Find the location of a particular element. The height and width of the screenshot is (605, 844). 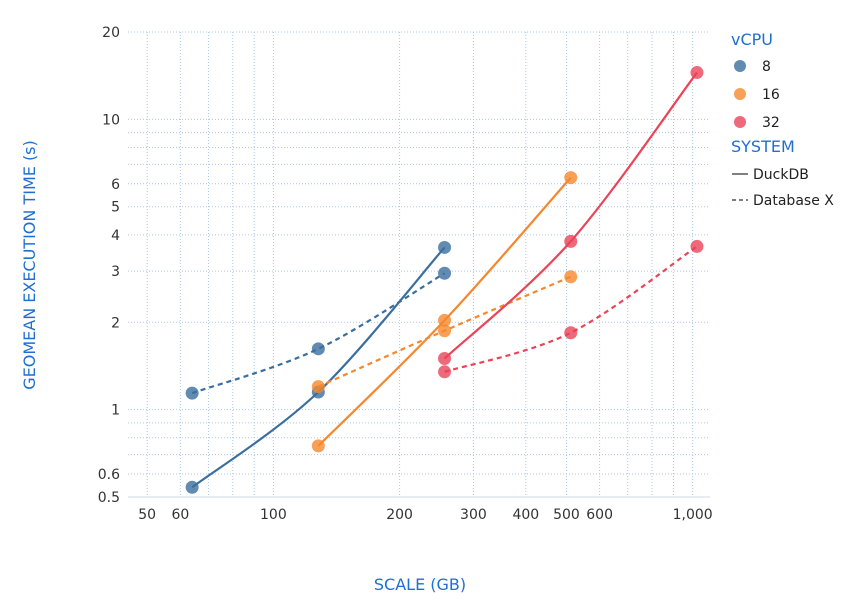

y-tick-label: 0.6 is located at coordinates (109, 475).